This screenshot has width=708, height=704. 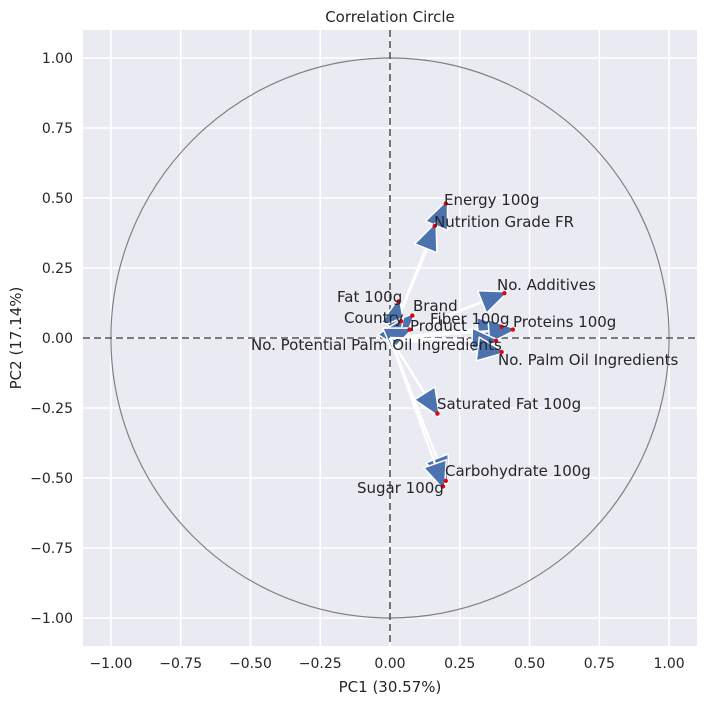 What do you see at coordinates (51, 479) in the screenshot?
I see `y-tick-label: −0.50` at bounding box center [51, 479].